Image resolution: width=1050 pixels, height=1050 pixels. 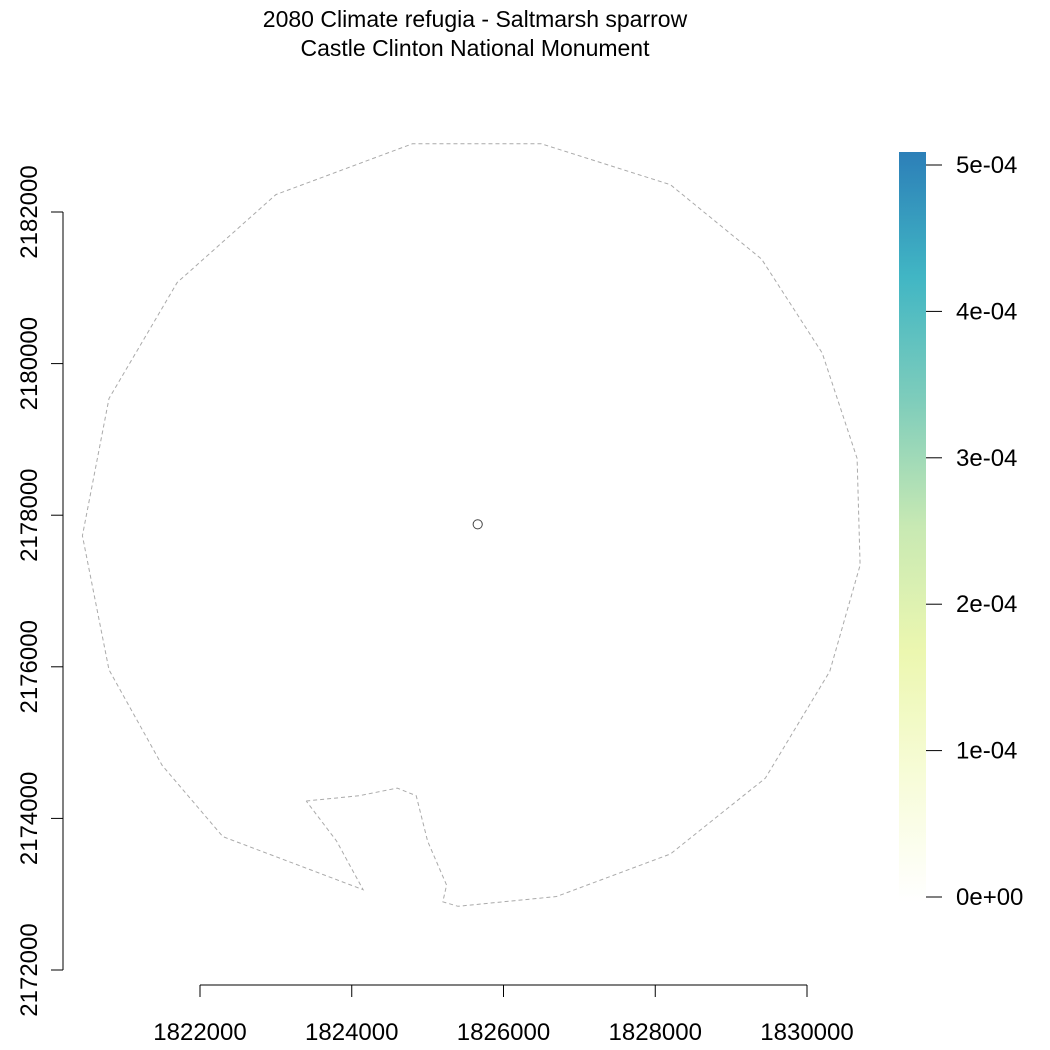 I want to click on title-line-2: Castle Clinton National Monument, so click(x=475, y=48).